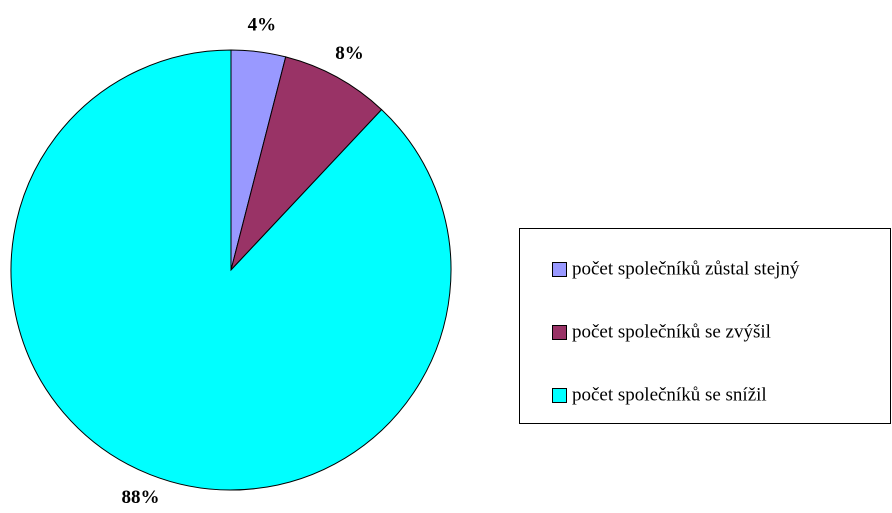  Describe the element at coordinates (262, 24) in the screenshot. I see `data-label: 4%` at that location.